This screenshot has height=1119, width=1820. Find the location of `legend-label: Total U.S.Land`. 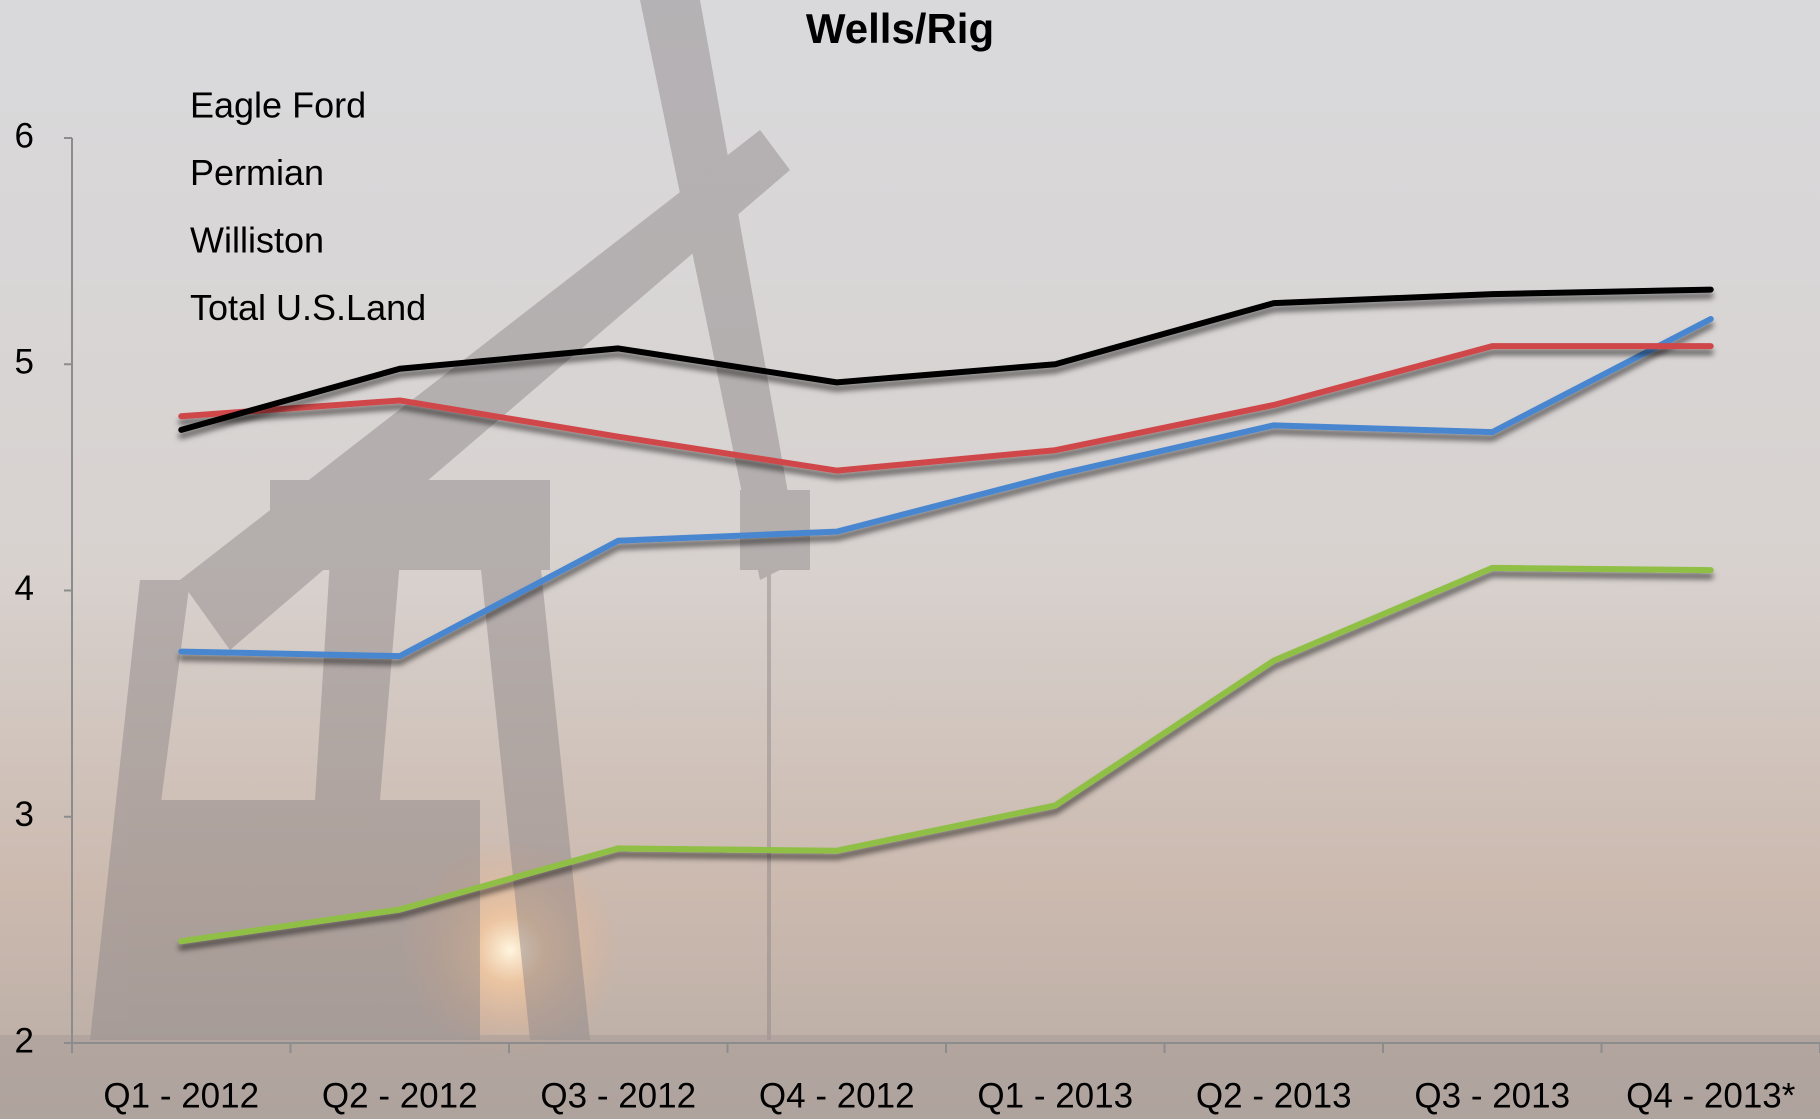

legend-label: Total U.S.Land is located at coordinates (308, 307).